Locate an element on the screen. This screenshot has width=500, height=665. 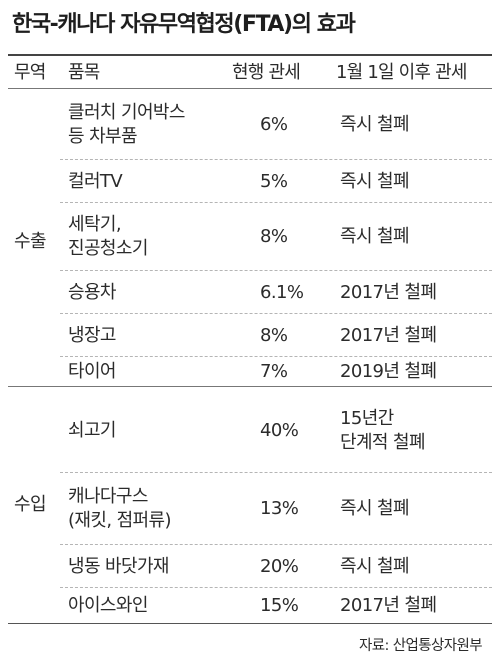
tariff-after-value: 2019년 철폐 is located at coordinates (388, 371).